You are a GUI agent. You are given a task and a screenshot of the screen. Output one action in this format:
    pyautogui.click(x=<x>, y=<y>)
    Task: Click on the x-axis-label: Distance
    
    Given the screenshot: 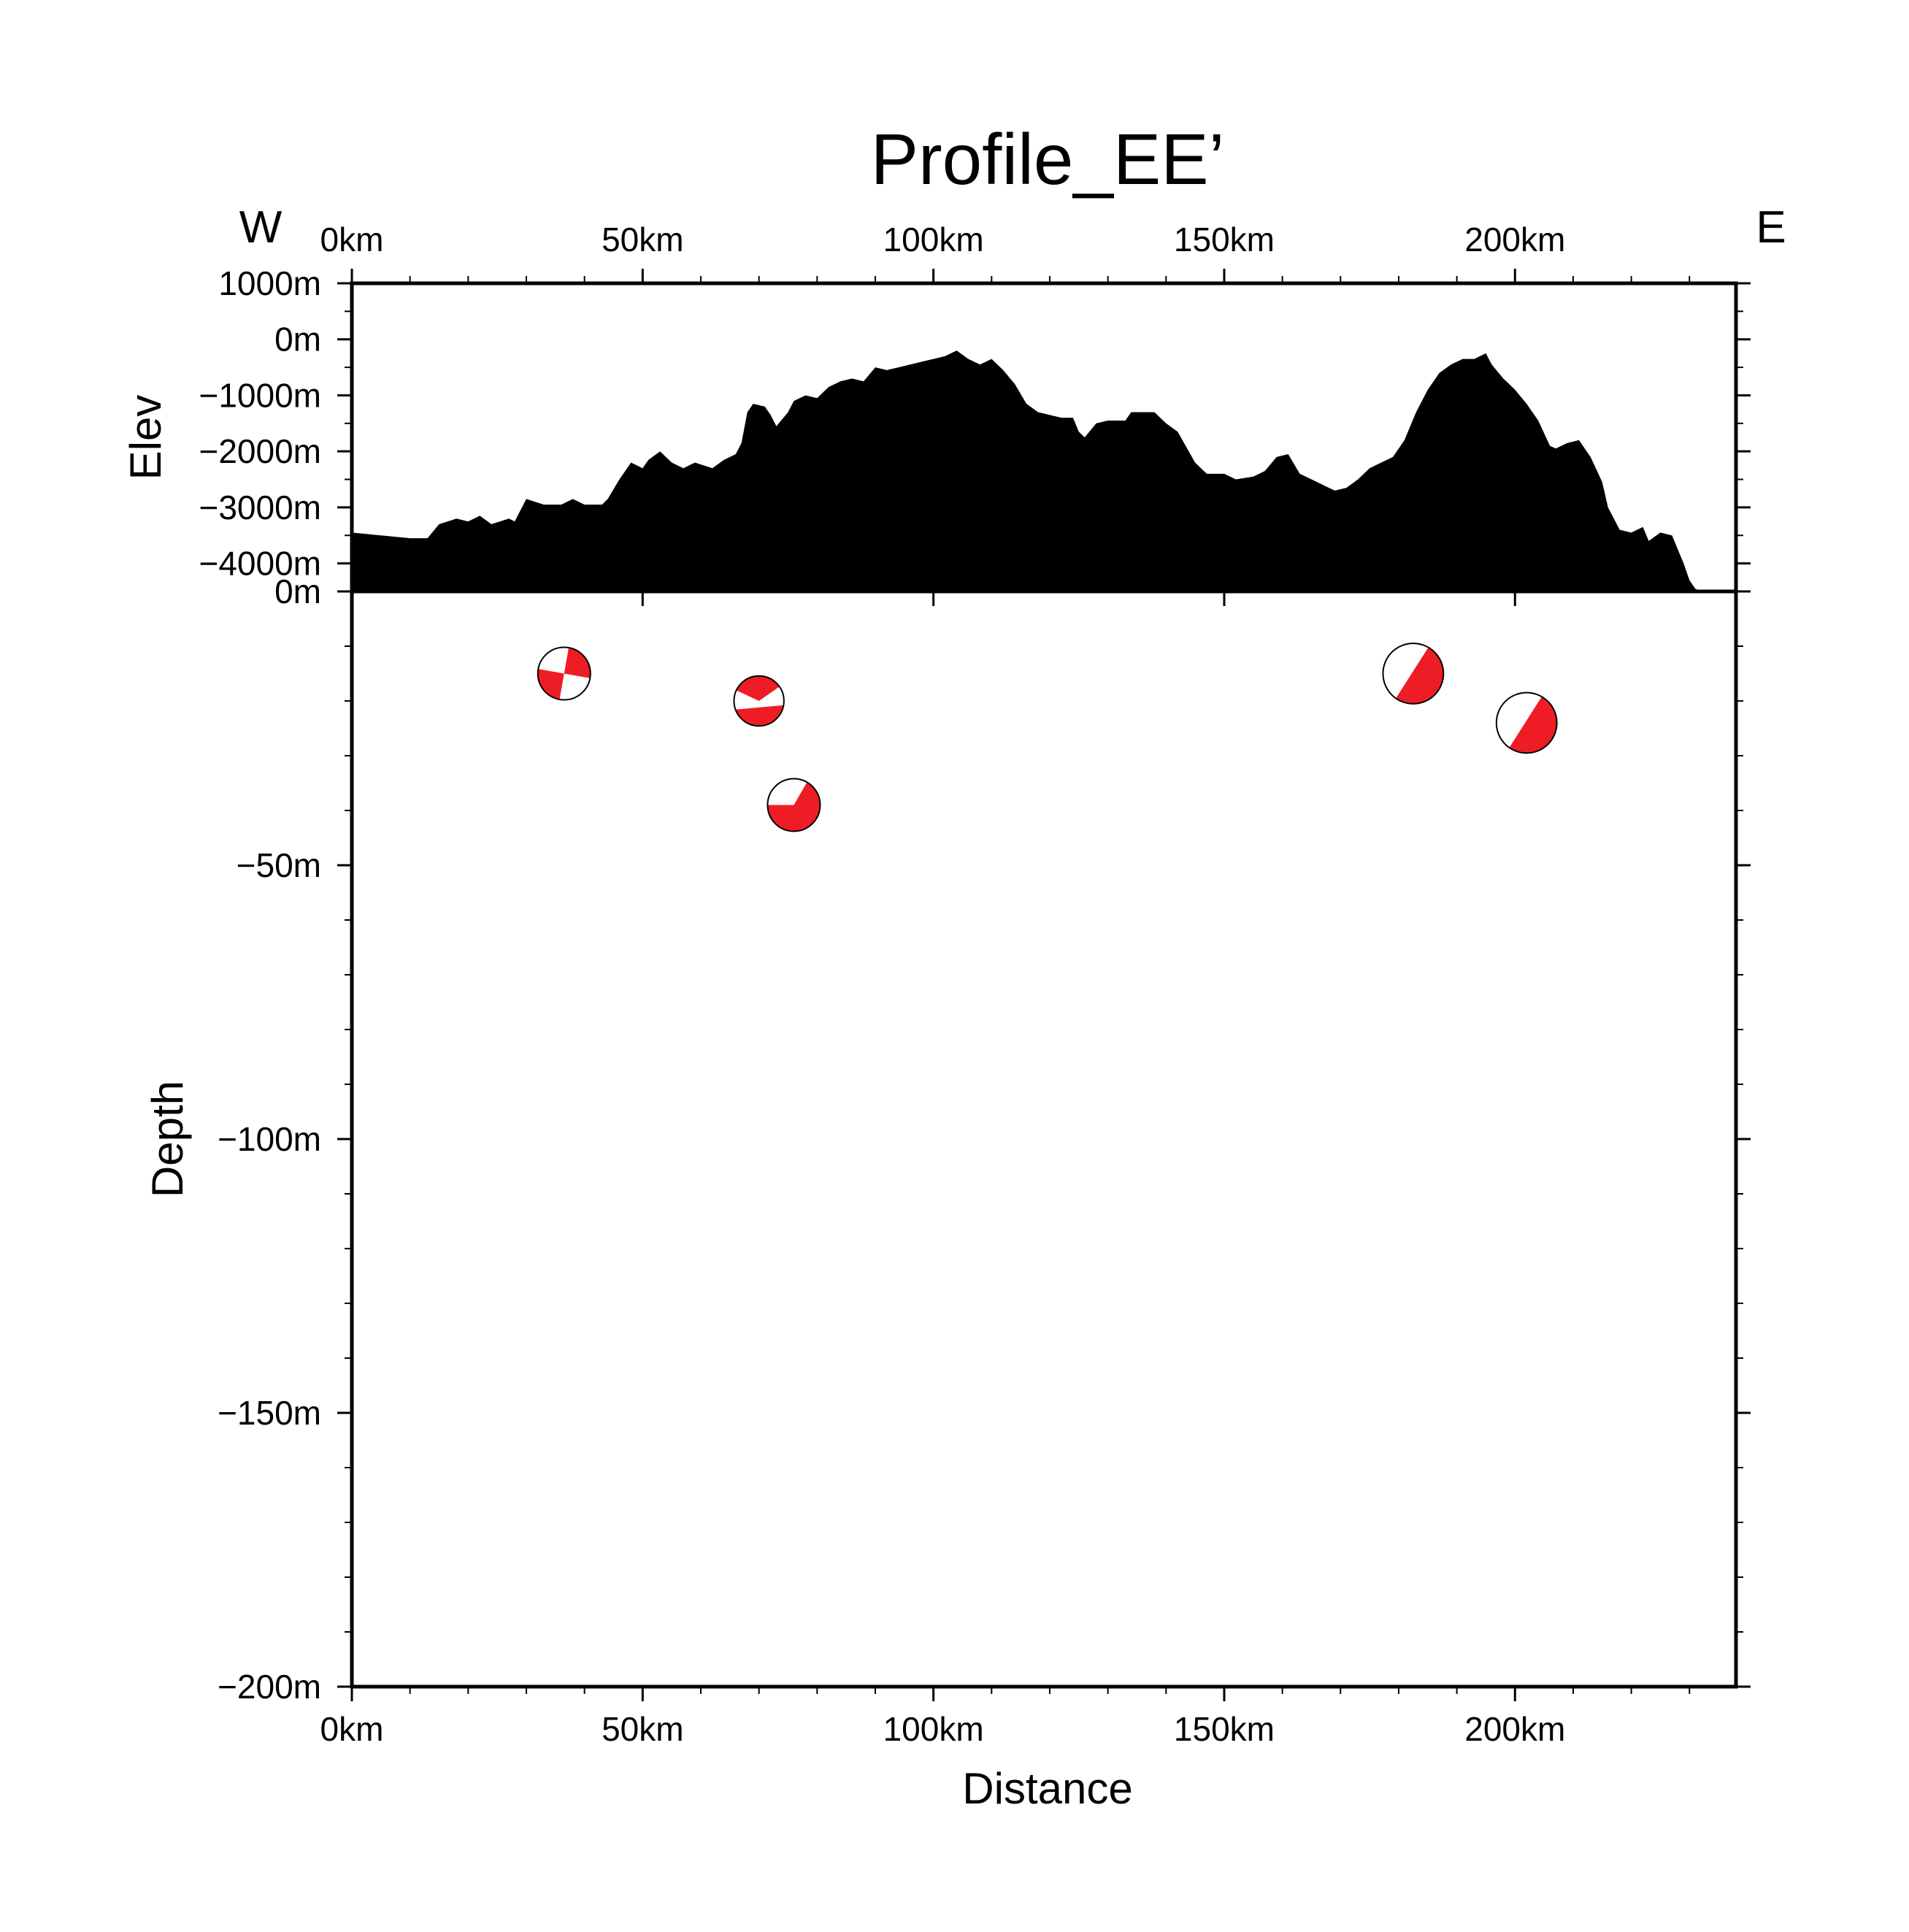 What is the action you would take?
    pyautogui.click(x=1047, y=1788)
    